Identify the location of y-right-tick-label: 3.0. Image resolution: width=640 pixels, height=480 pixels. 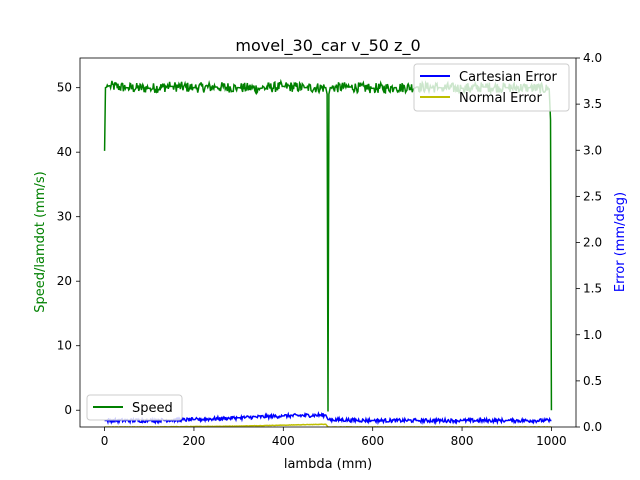
(592, 150).